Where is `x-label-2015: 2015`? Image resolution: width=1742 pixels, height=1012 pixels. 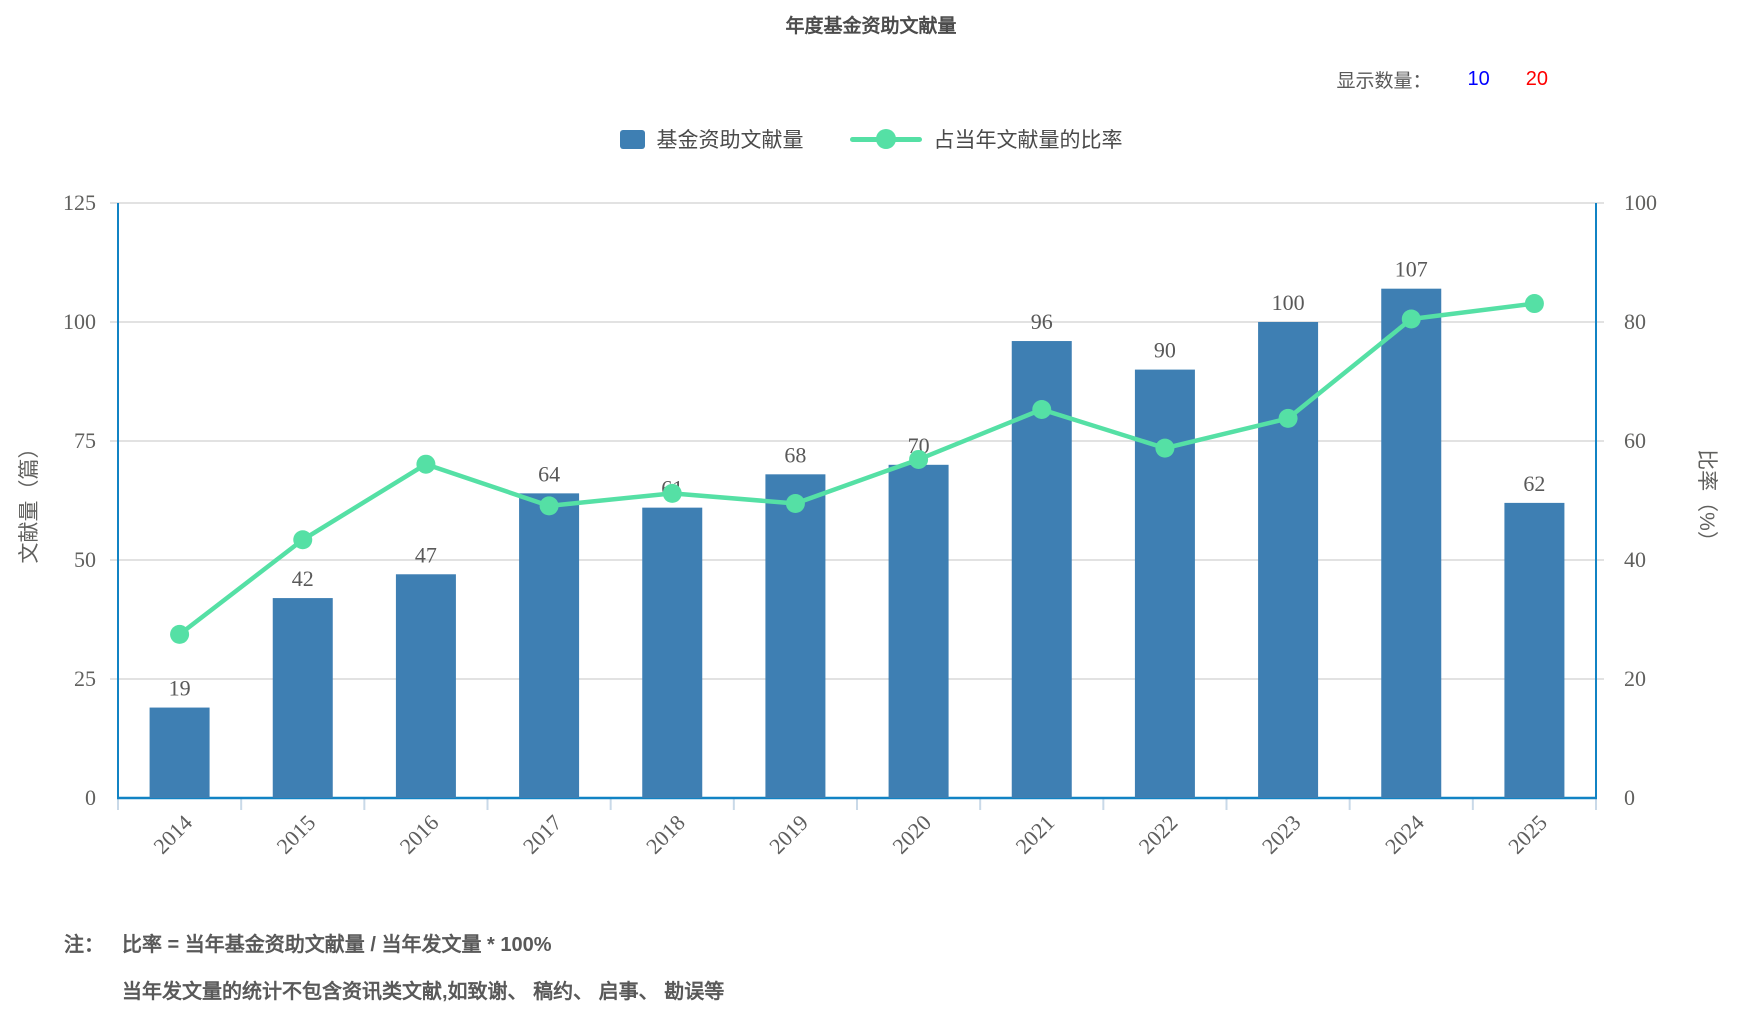 x-label-2015: 2015 is located at coordinates (295, 834).